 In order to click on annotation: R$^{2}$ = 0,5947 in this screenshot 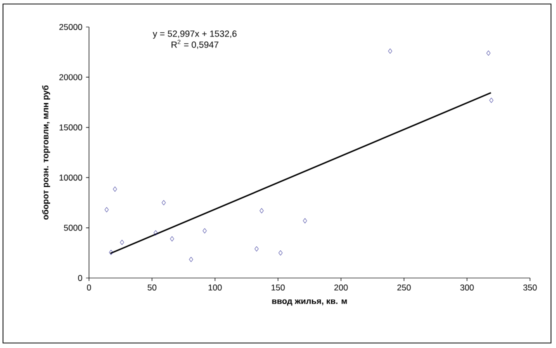, I will do `click(195, 44)`.